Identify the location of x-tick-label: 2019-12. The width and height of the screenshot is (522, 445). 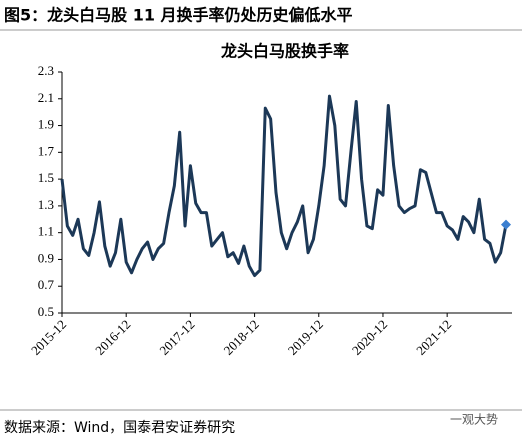
(305, 337).